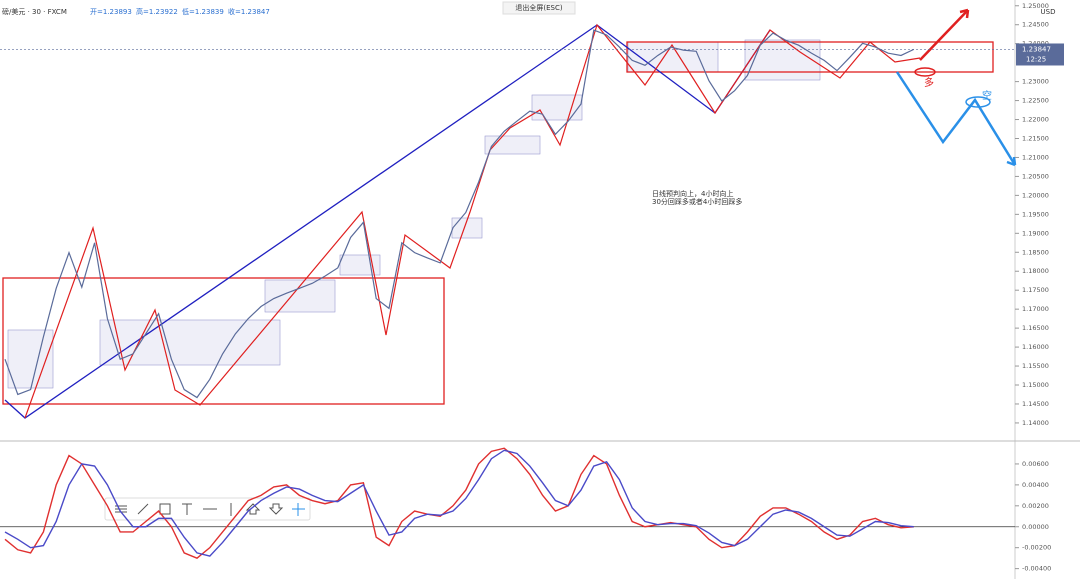 The height and width of the screenshot is (579, 1080). What do you see at coordinates (692, 193) in the screenshot?
I see `annotation-text: 日线预判向上，4小时向上` at bounding box center [692, 193].